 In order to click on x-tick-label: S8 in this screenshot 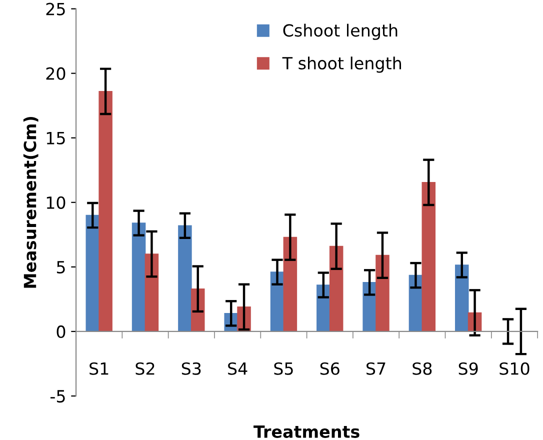, I will do `click(422, 368)`.